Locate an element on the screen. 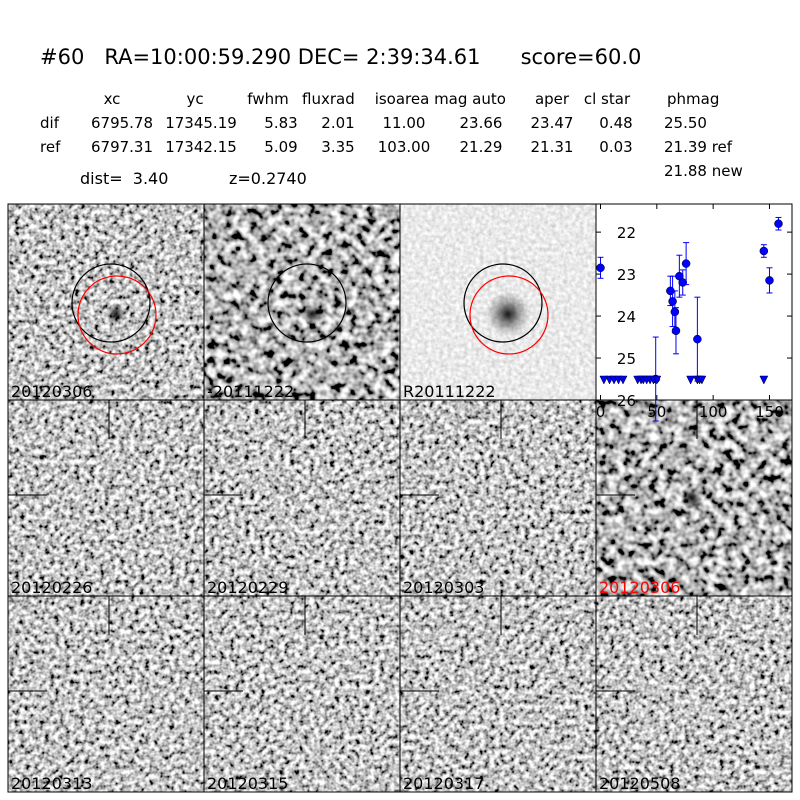  y-tick-label: 26 is located at coordinates (626, 401).